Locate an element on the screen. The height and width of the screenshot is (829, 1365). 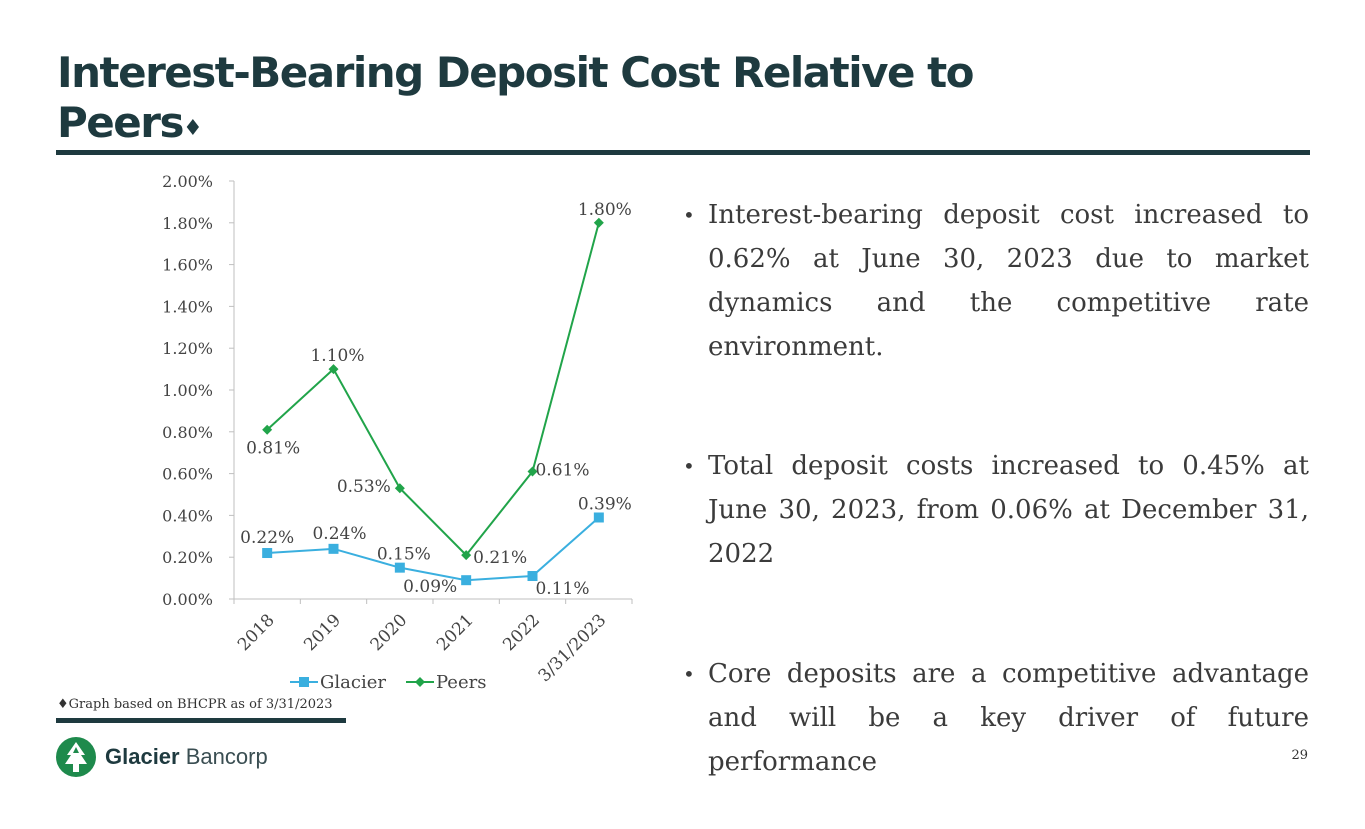
footnote-divider is located at coordinates (201, 720).